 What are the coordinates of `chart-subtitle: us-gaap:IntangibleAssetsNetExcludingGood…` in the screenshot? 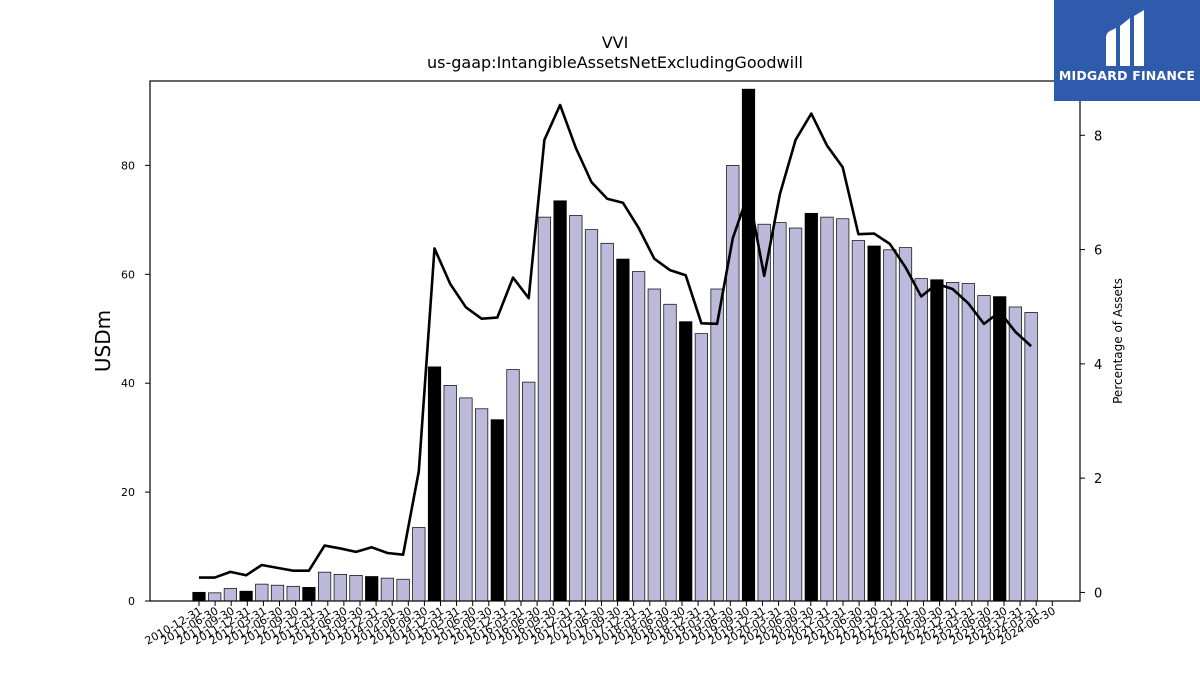 It's located at (615, 62).